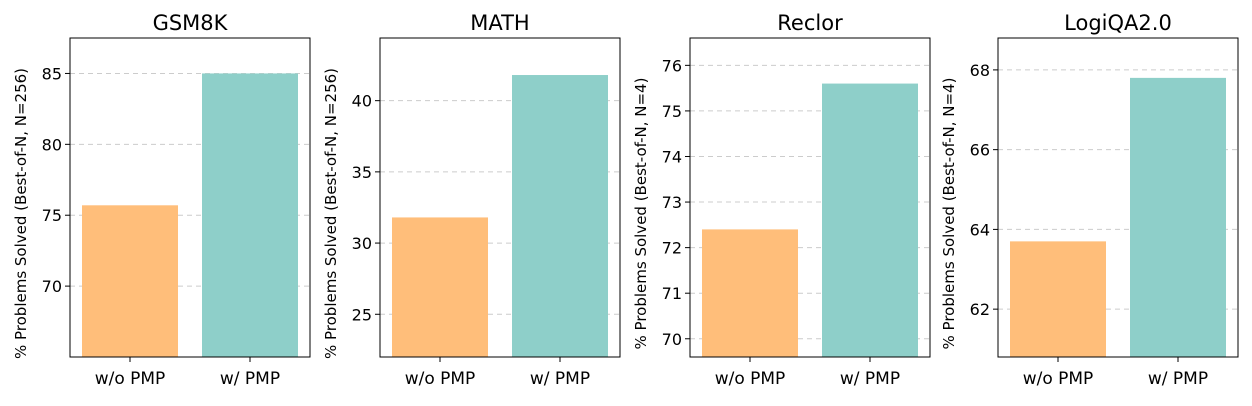 The width and height of the screenshot is (1252, 406). Describe the element at coordinates (980, 150) in the screenshot. I see `y-tick-label: 66` at that location.